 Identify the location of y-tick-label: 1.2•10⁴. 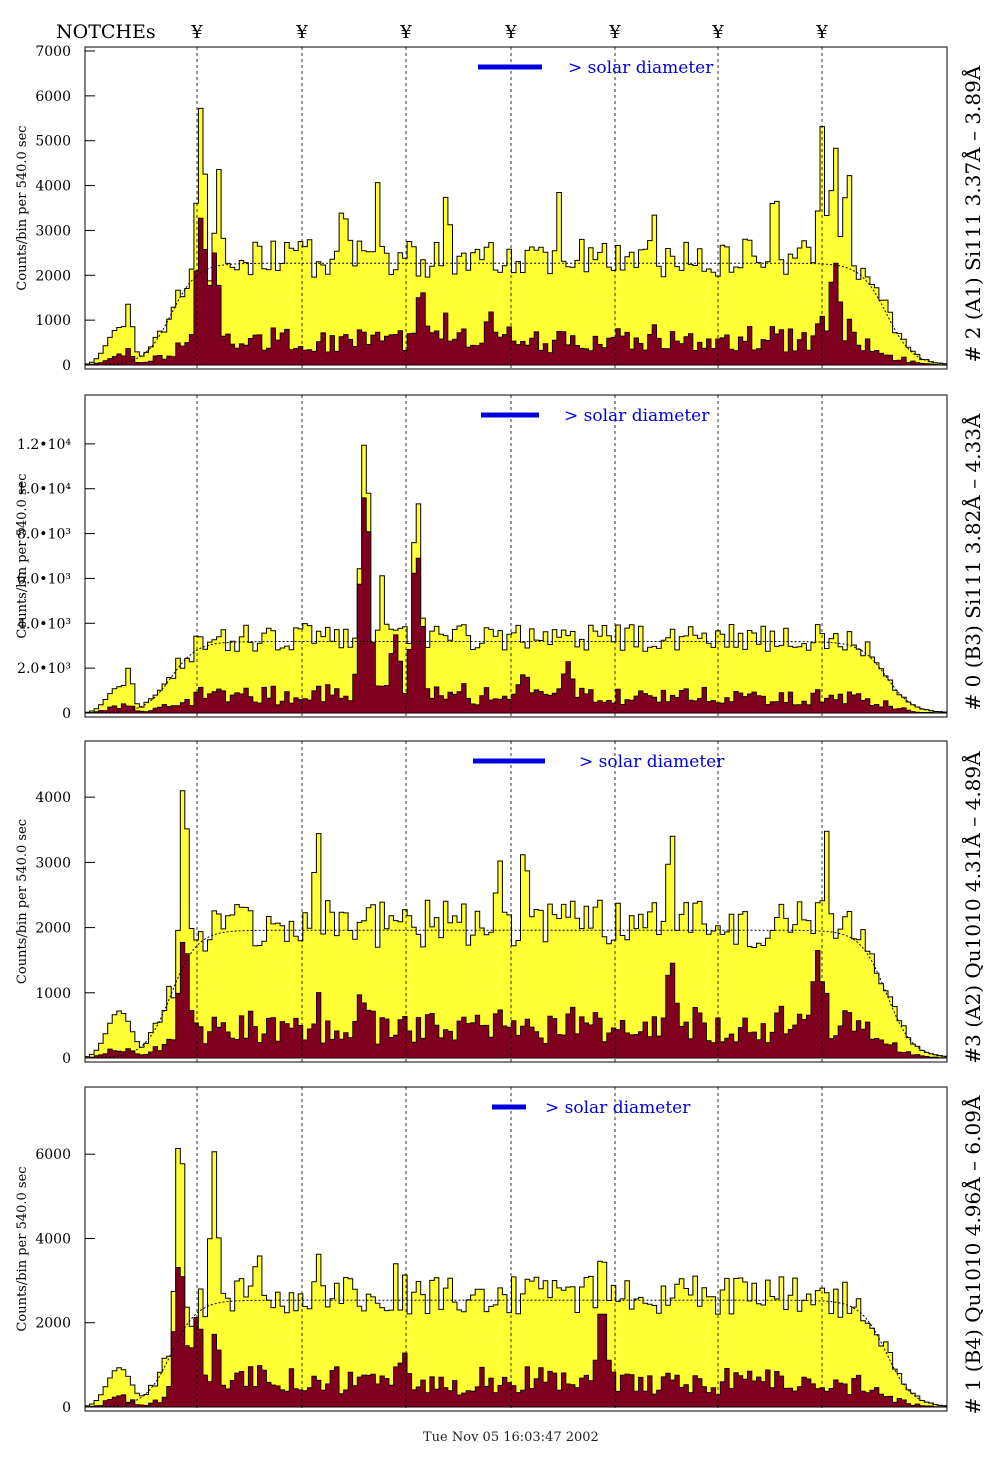
(44, 445).